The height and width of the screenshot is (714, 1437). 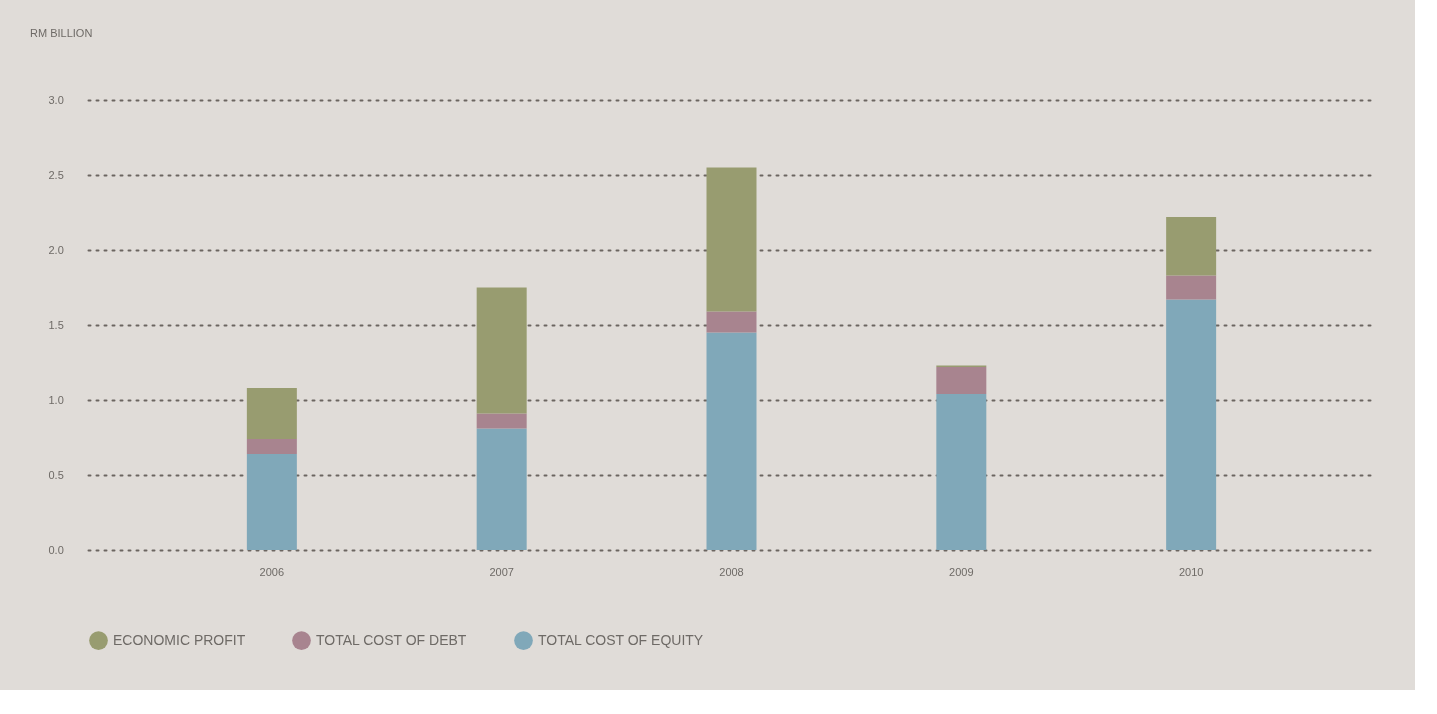 What do you see at coordinates (272, 571) in the screenshot?
I see `x-tick-label: 2006` at bounding box center [272, 571].